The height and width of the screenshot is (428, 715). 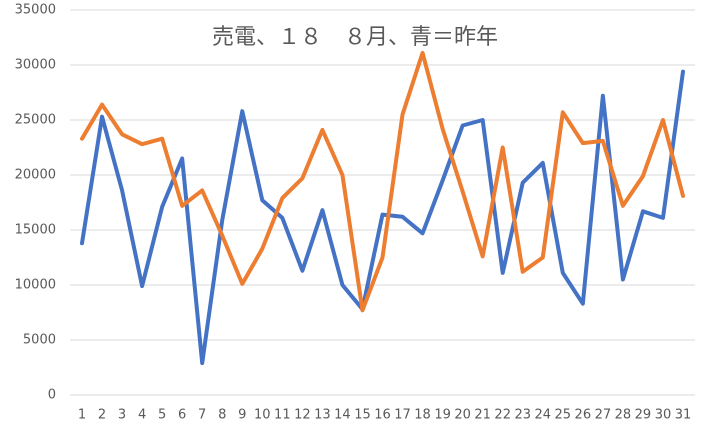 I want to click on x-tick-label: 12, so click(x=302, y=415).